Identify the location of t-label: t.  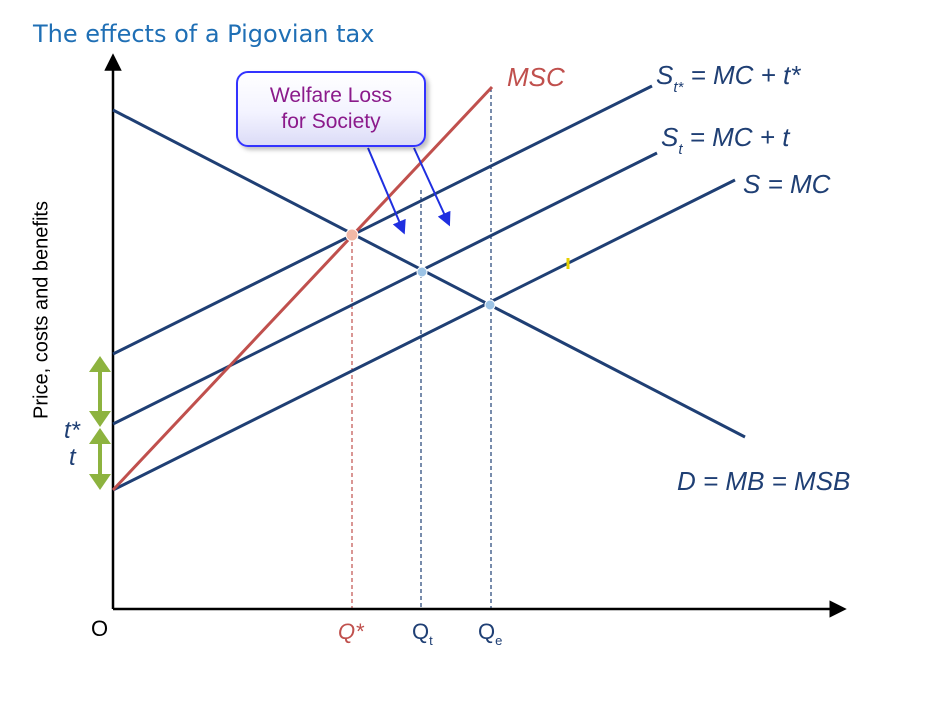
(73, 457).